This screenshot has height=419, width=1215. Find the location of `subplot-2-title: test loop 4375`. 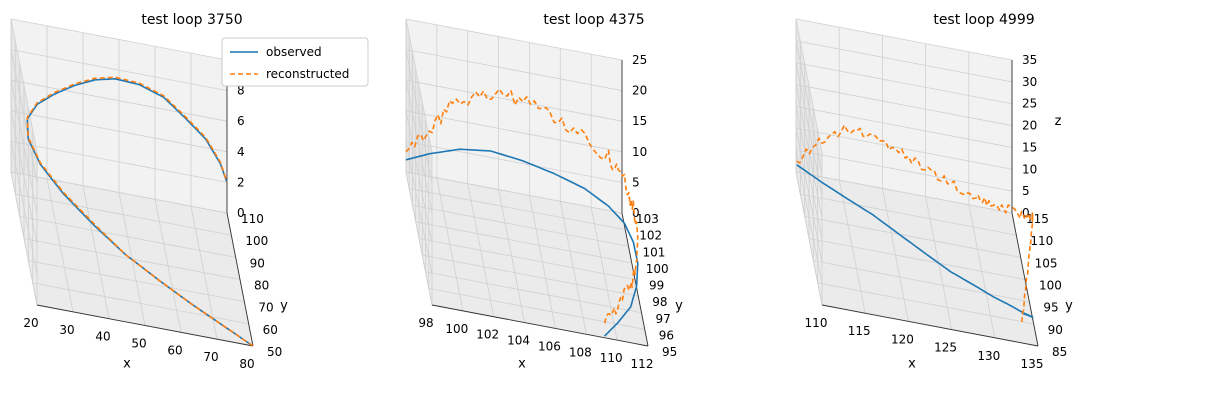

subplot-2-title: test loop 4375 is located at coordinates (593, 20).